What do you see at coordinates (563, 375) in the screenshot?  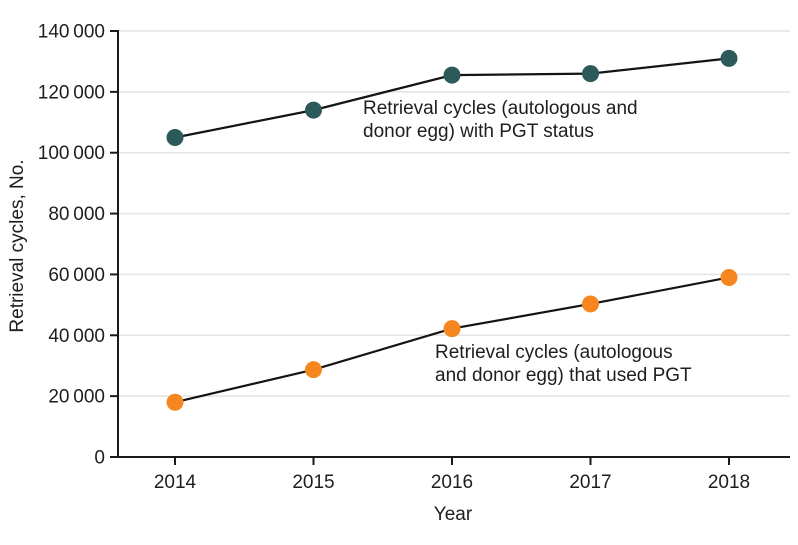 I see `annotation-text-line: and donor egg) that used PGT` at bounding box center [563, 375].